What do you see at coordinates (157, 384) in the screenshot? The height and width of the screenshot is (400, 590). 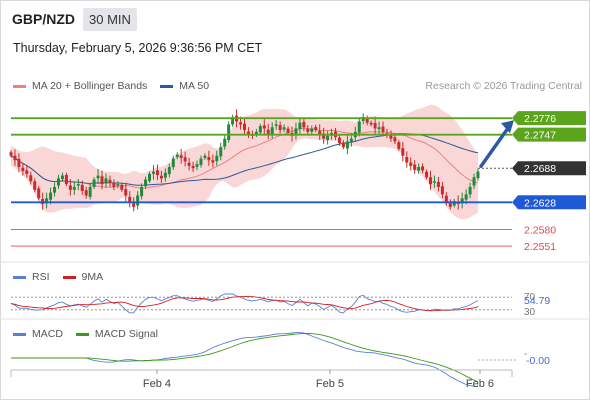 I see `x-tick-label: Feb 4` at bounding box center [157, 384].